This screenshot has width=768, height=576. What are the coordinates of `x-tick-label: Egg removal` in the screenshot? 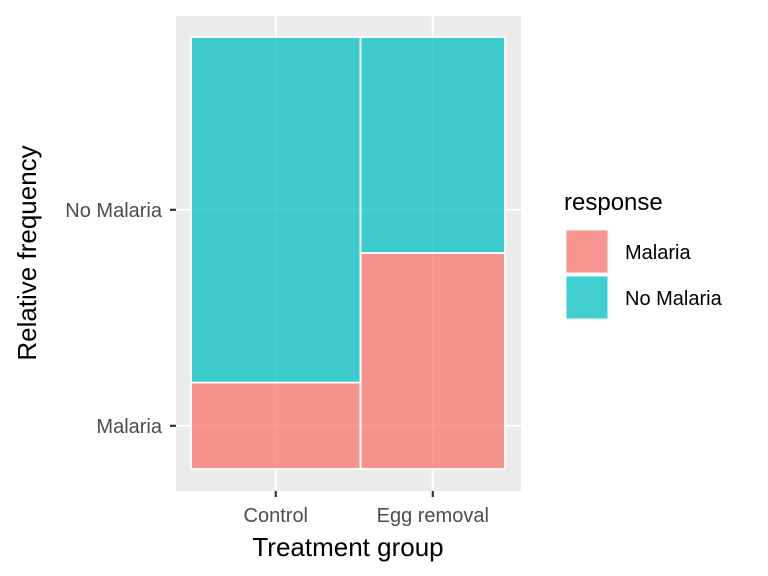 It's located at (433, 516).